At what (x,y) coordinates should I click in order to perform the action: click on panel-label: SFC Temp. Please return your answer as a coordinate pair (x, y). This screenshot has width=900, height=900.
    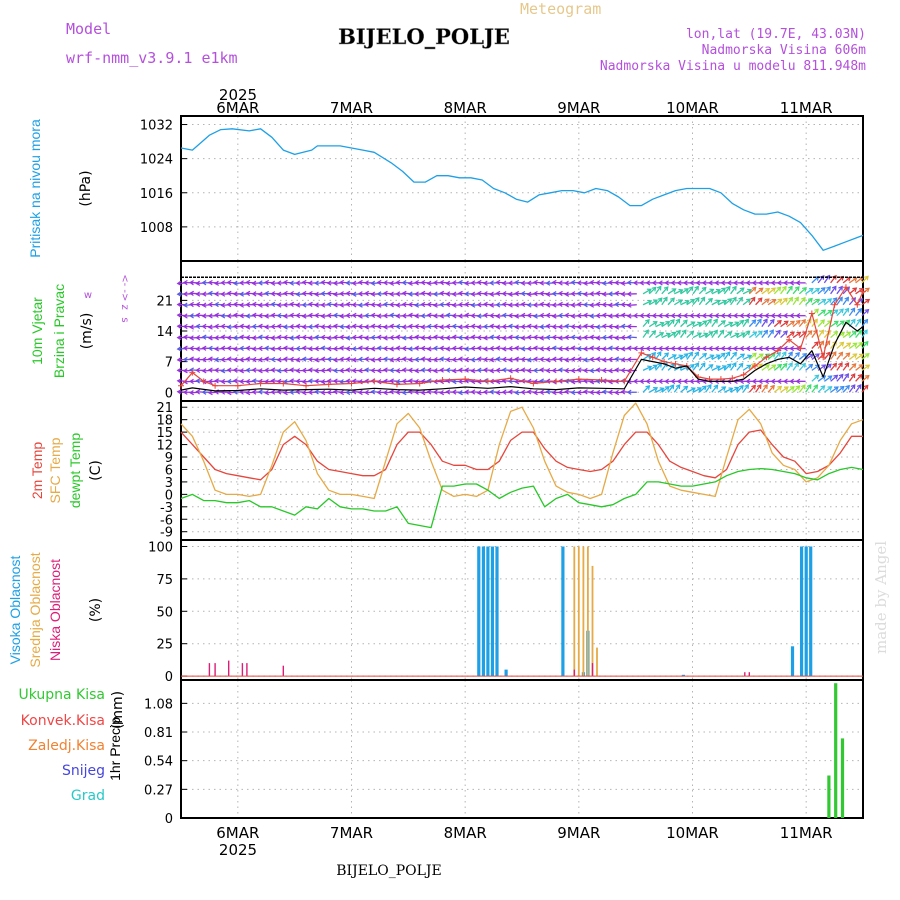
    Looking at the image, I should click on (55, 470).